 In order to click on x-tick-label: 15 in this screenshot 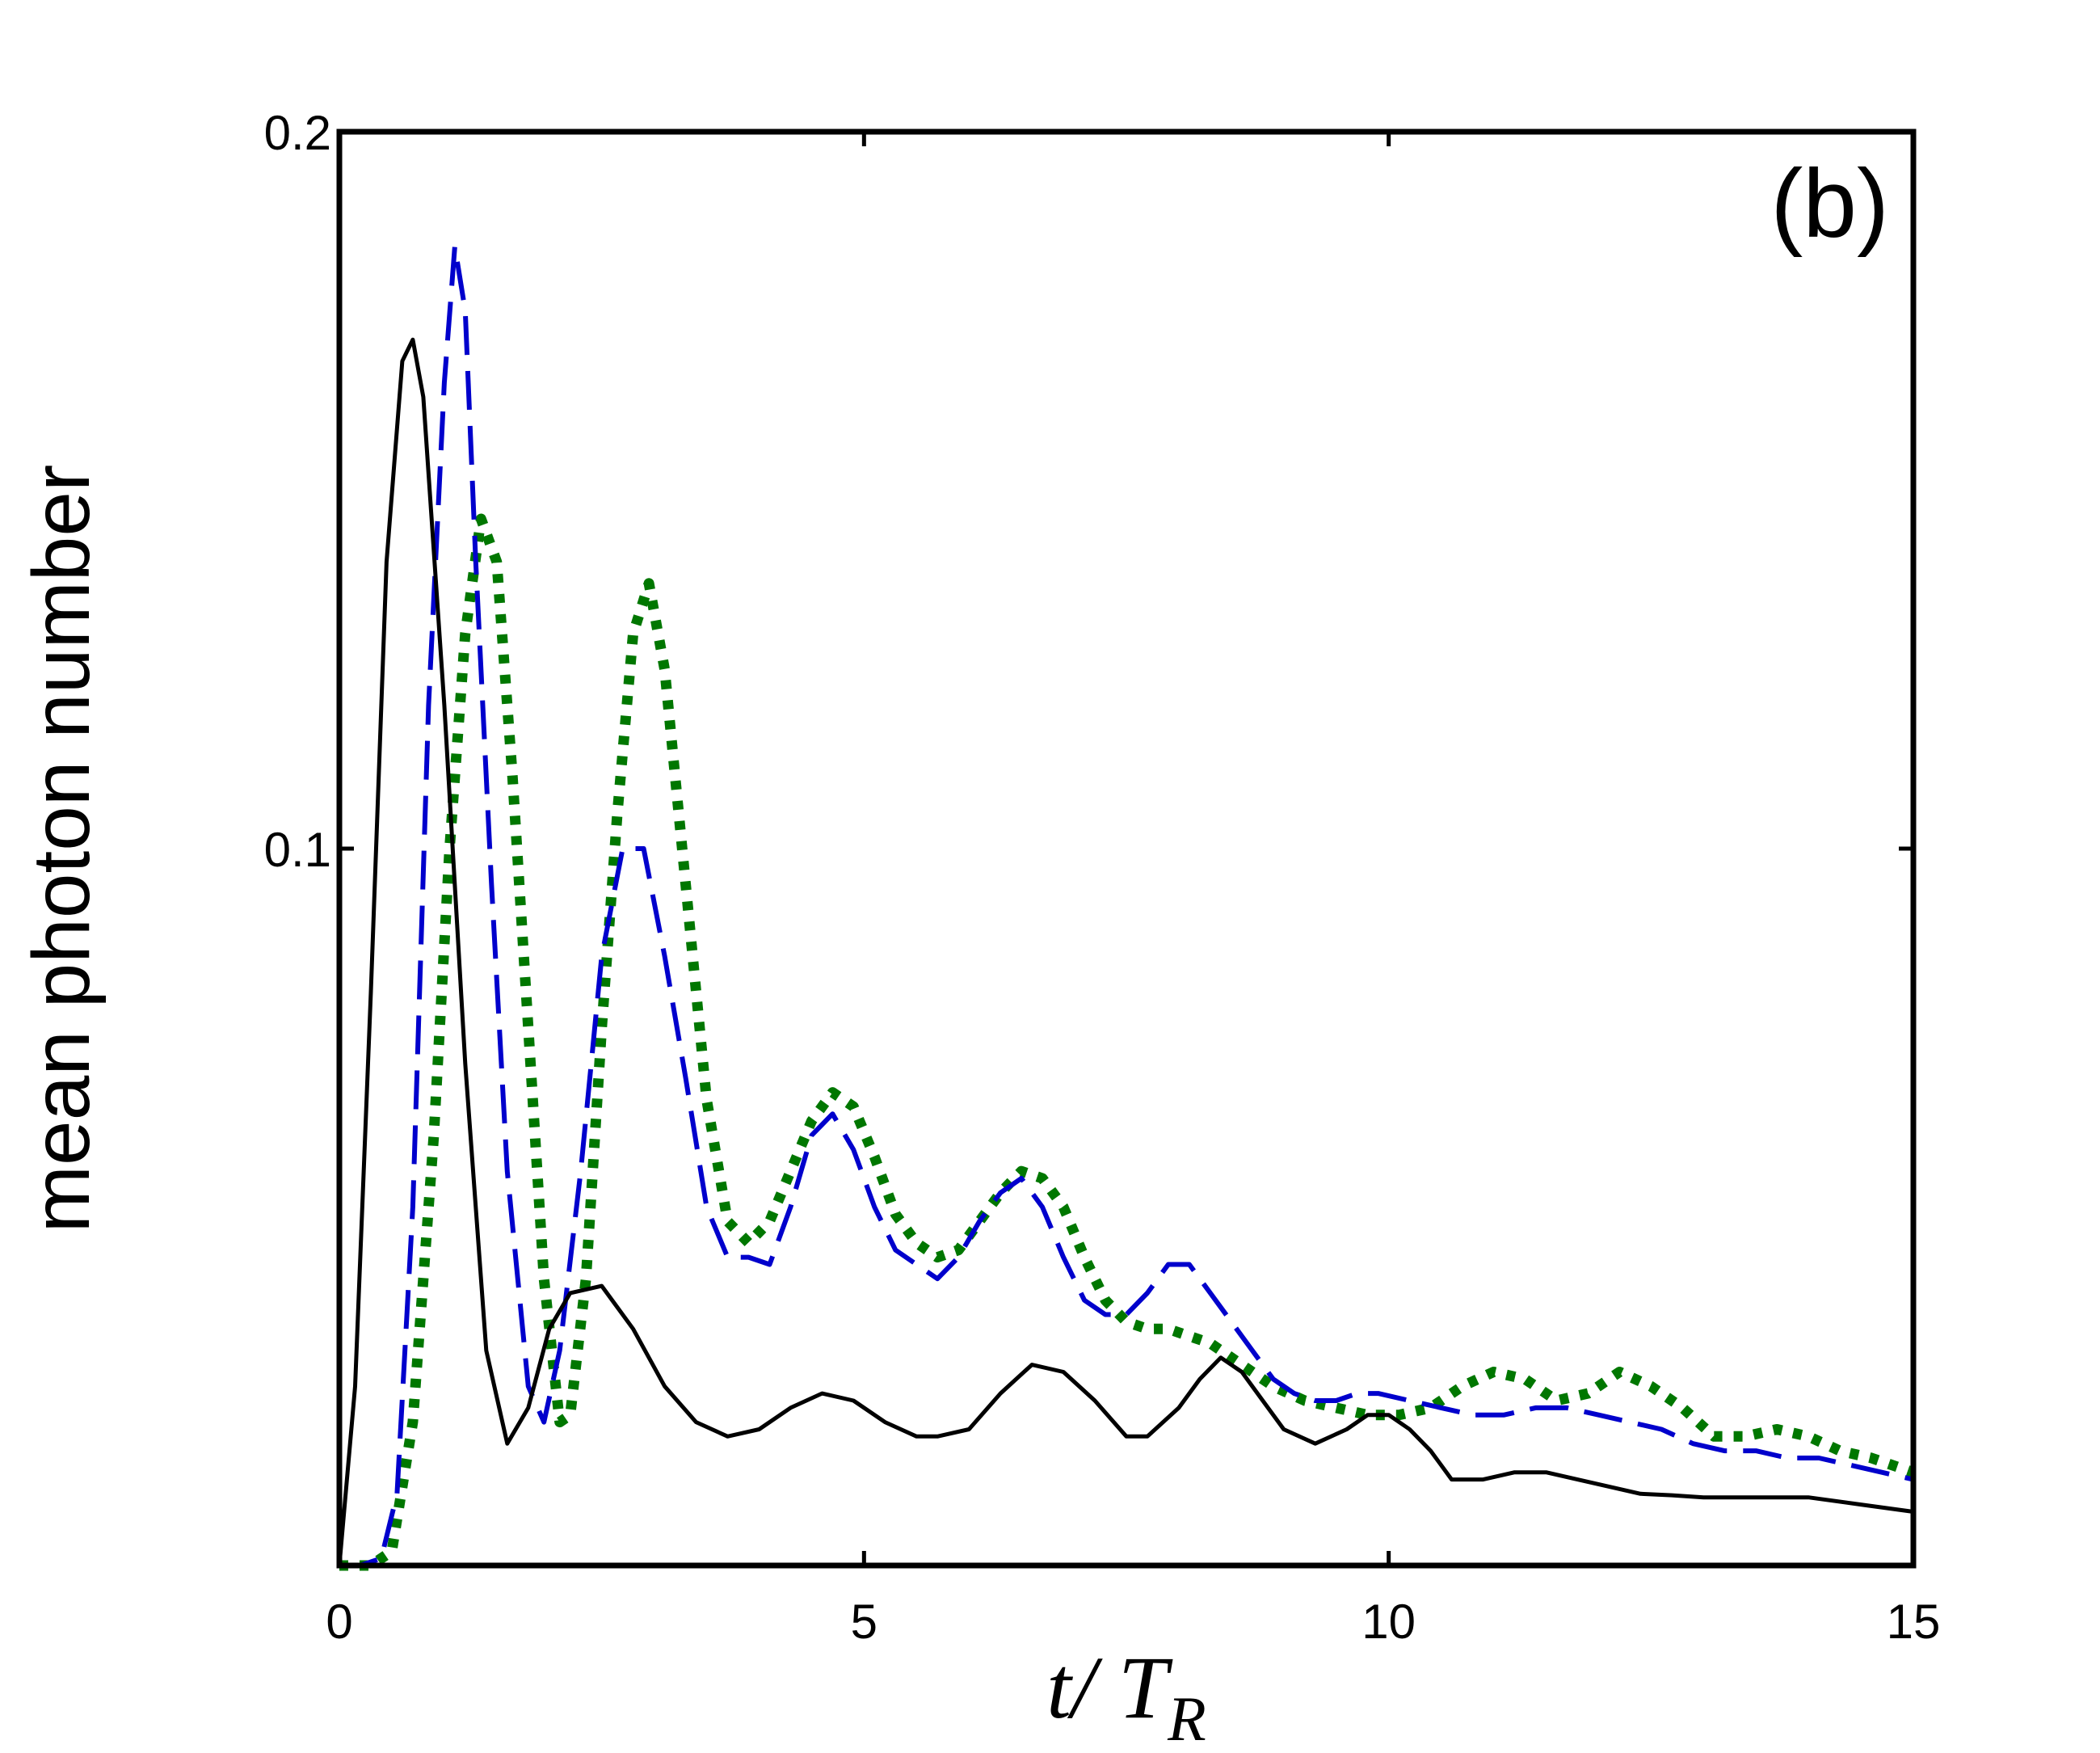, I will do `click(1914, 1622)`.